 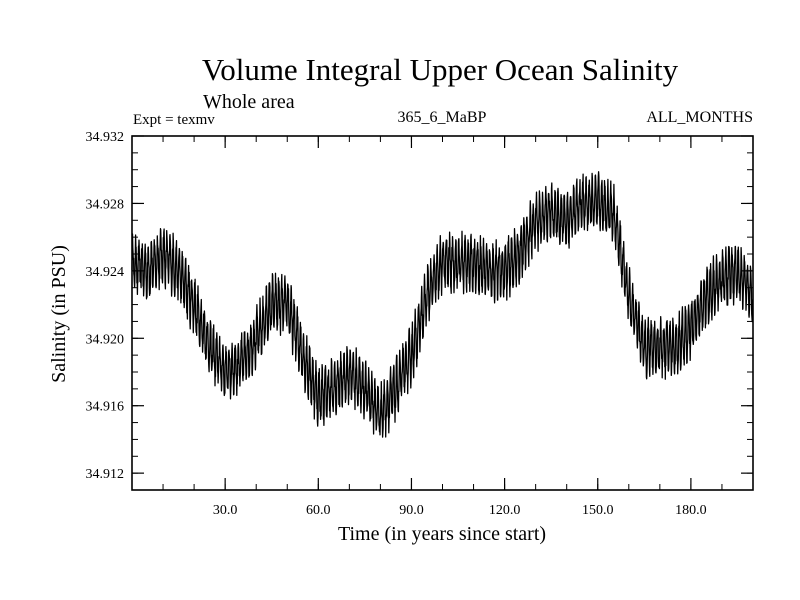 I want to click on y-tick-label: 34.928, so click(x=105, y=204).